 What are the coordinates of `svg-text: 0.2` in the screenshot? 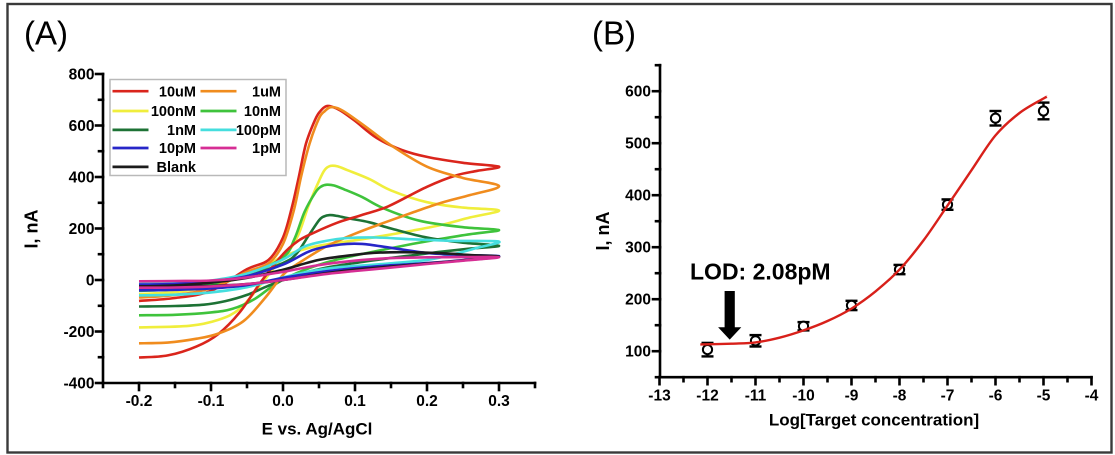 It's located at (427, 401).